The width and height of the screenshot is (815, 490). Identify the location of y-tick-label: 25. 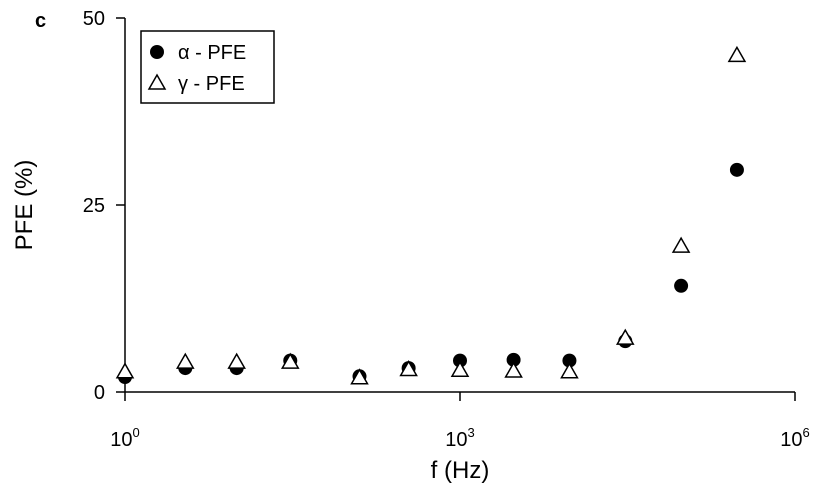
(94, 206).